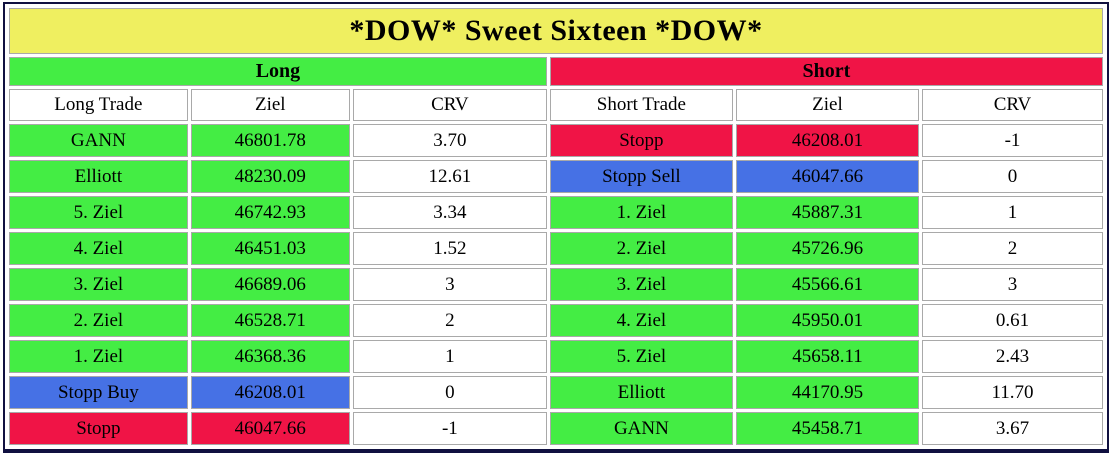 This screenshot has width=1112, height=453. Describe the element at coordinates (98, 356) in the screenshot. I see `long-trade-cell: 1. Ziel` at that location.